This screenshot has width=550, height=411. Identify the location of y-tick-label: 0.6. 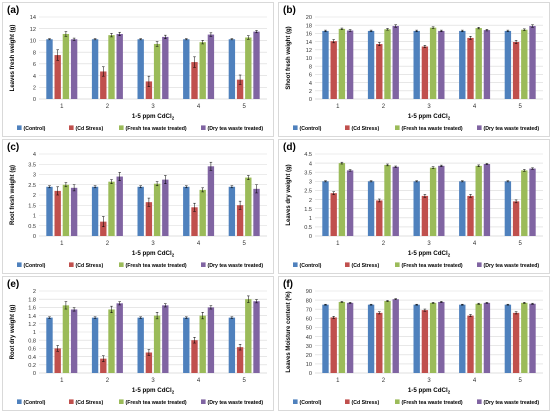
(32, 350).